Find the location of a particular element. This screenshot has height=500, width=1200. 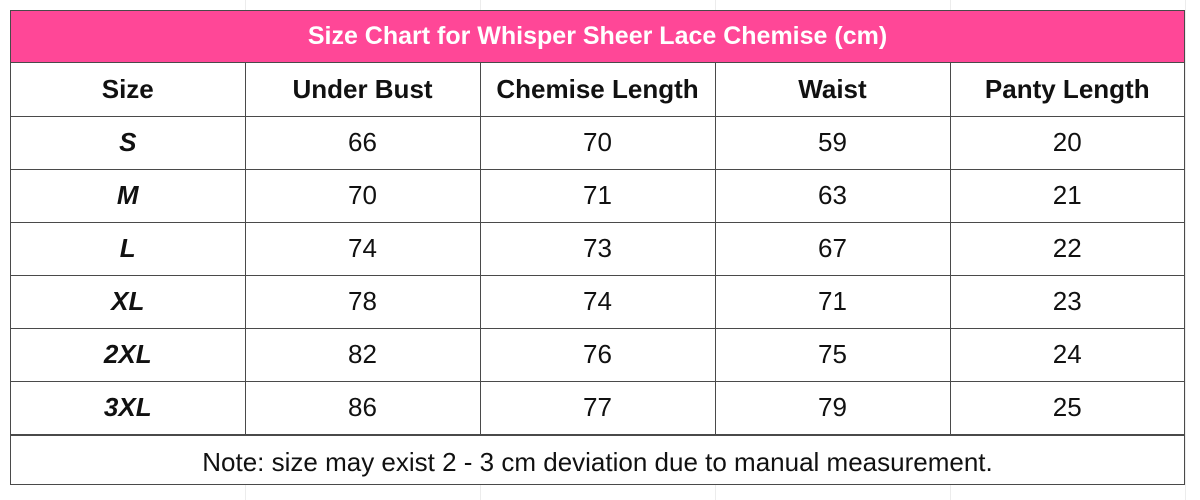

under-bust-cell: 86 is located at coordinates (362, 407).